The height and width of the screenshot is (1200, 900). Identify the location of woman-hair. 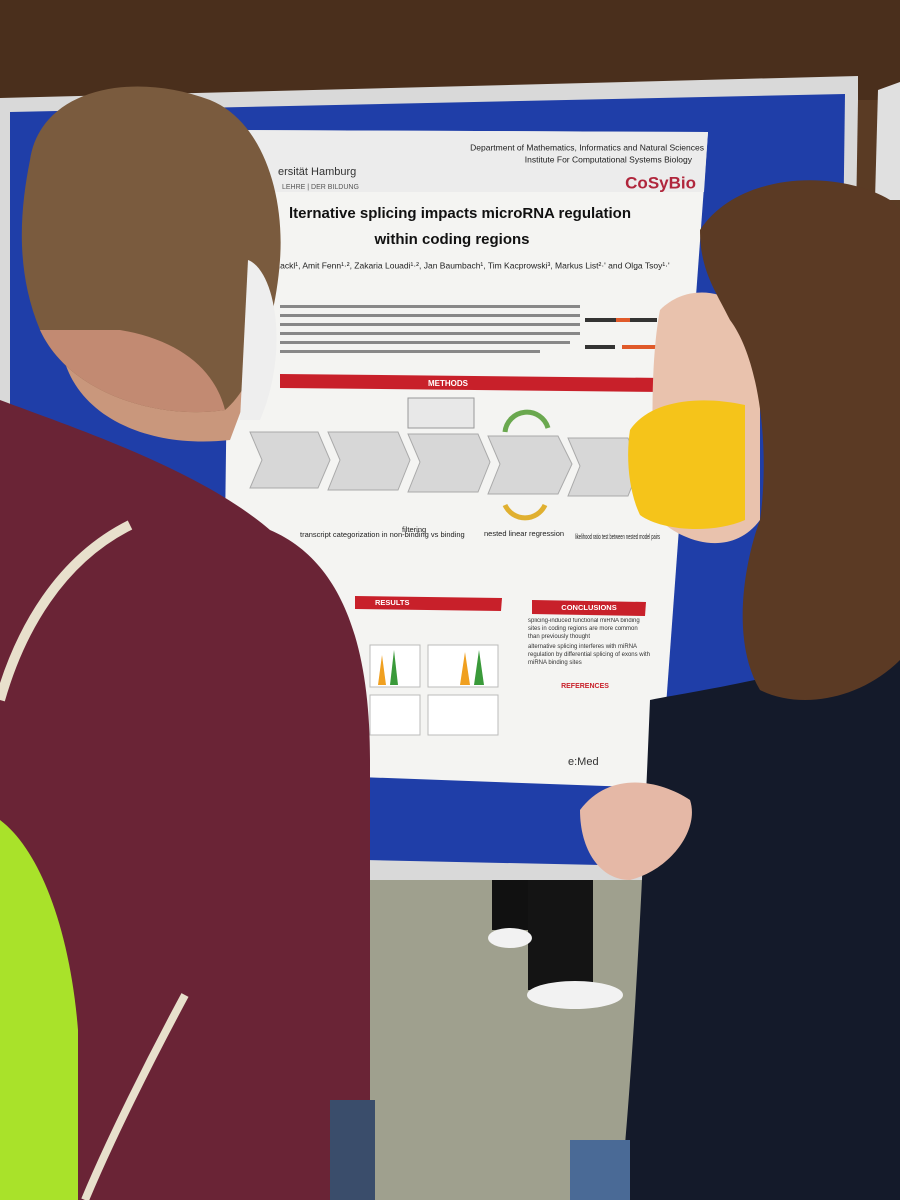
(800, 440).